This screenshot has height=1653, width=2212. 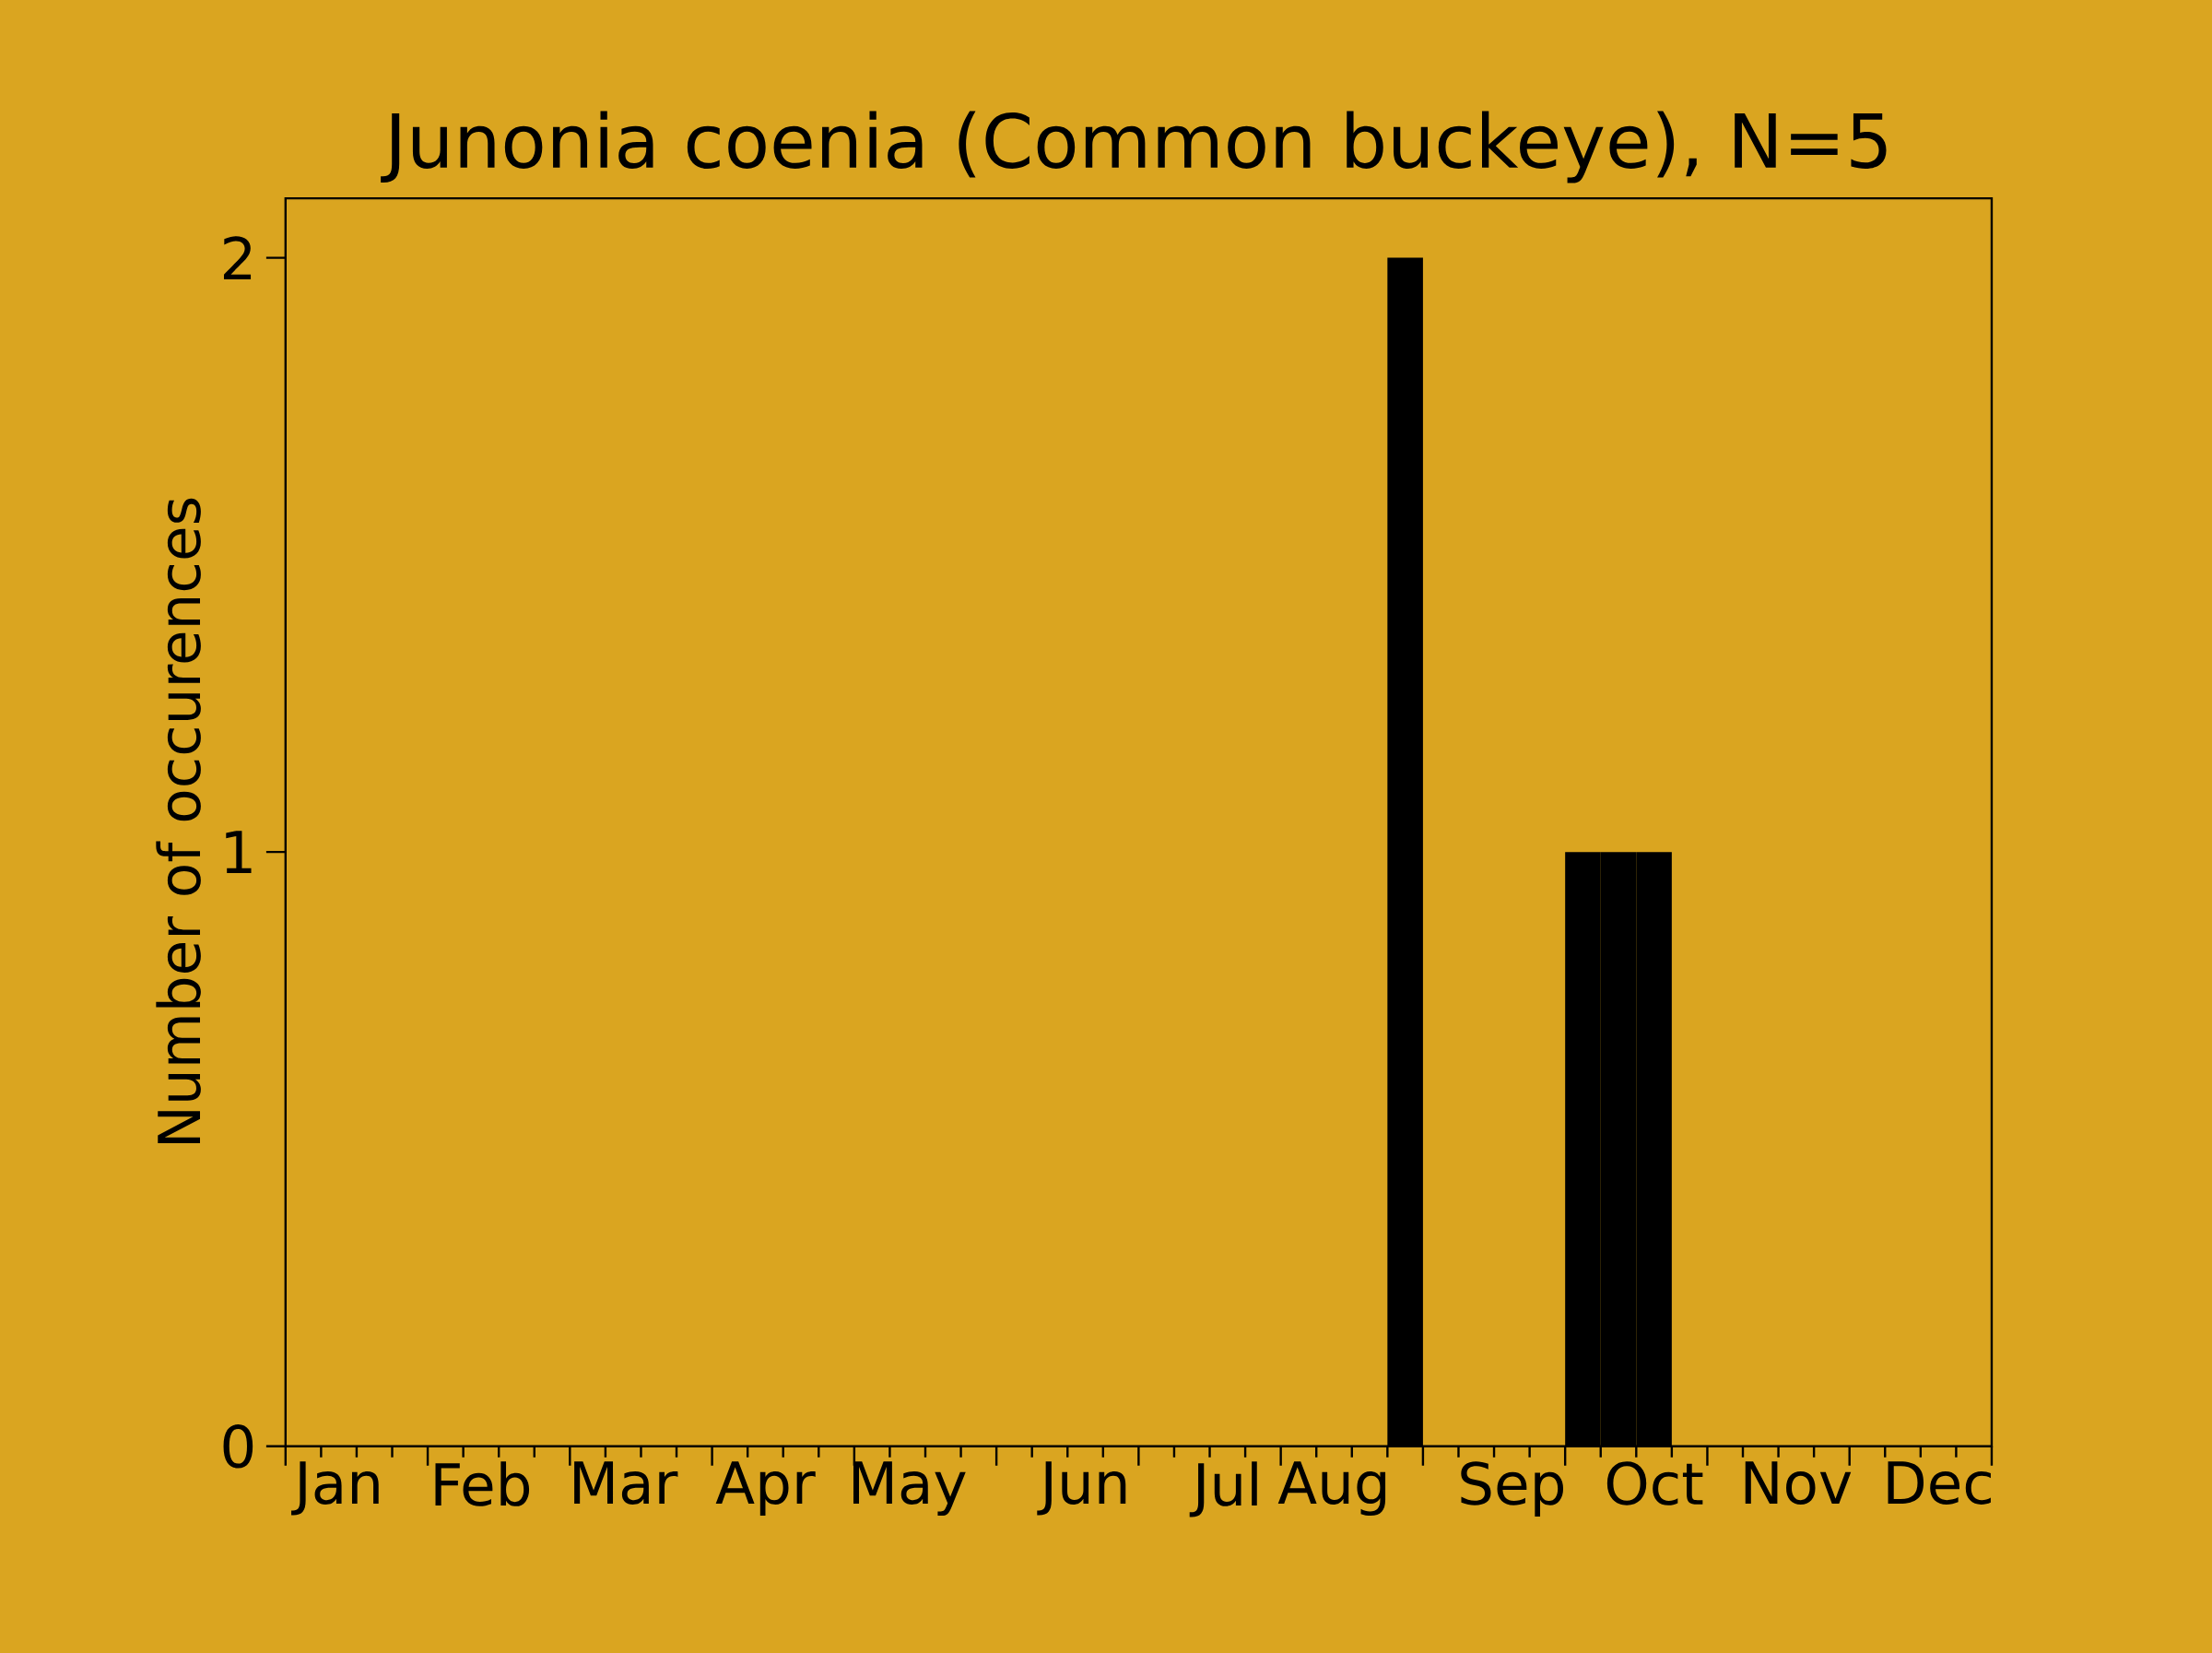 What do you see at coordinates (1798, 1483) in the screenshot?
I see `x-tick-label: Nov` at bounding box center [1798, 1483].